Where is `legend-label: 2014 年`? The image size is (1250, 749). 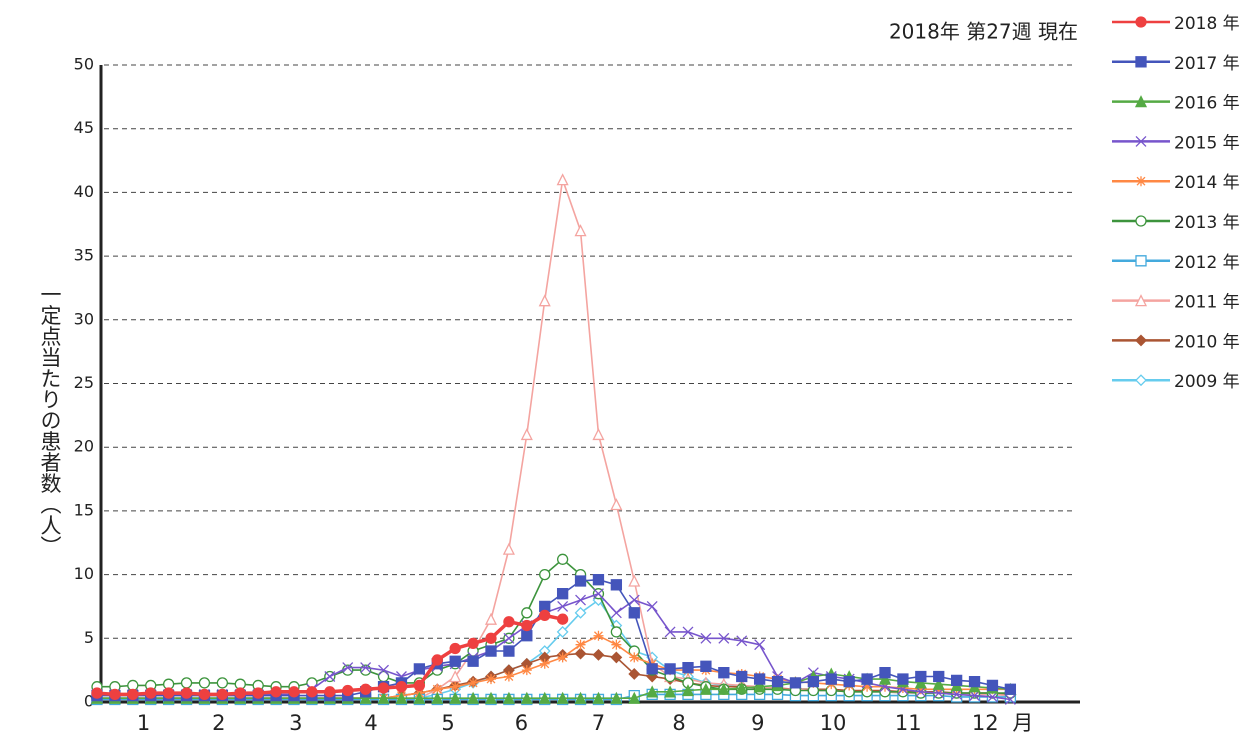 legend-label: 2014 年 is located at coordinates (1207, 183).